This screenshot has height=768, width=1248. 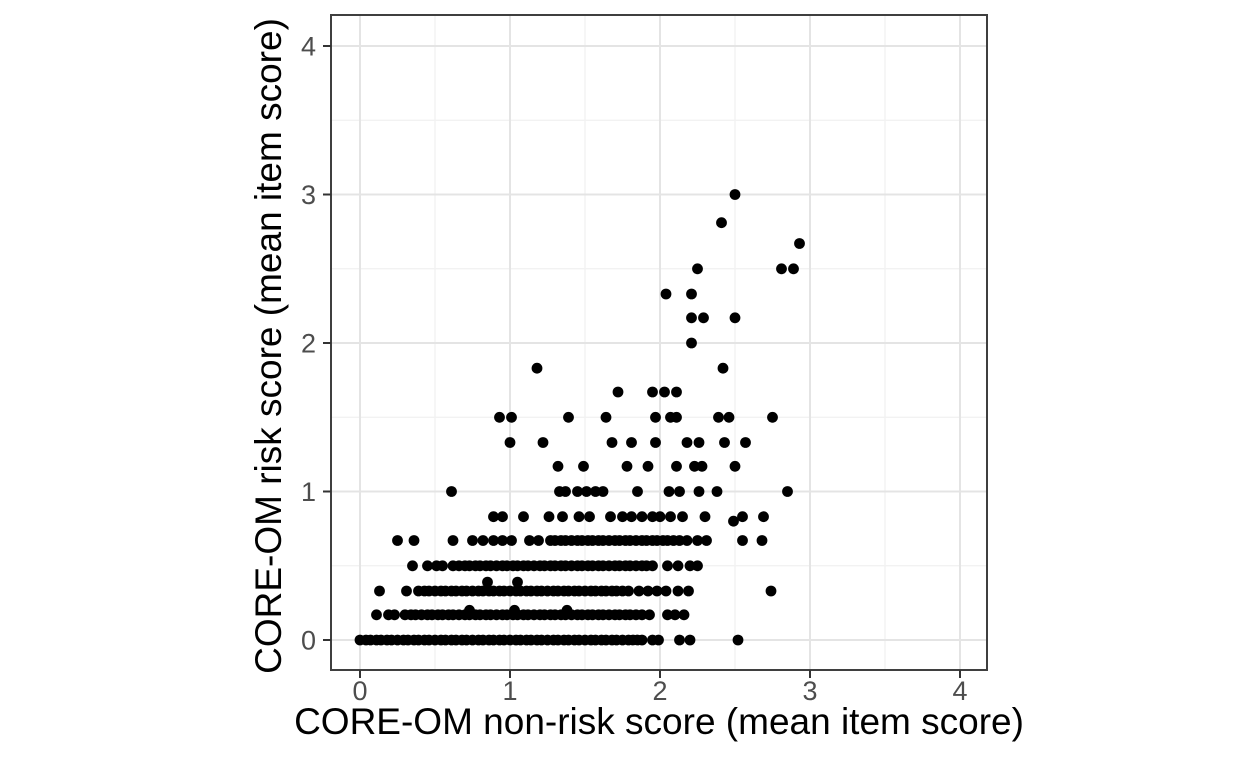 I want to click on y-tick-label: 1, so click(x=308, y=492).